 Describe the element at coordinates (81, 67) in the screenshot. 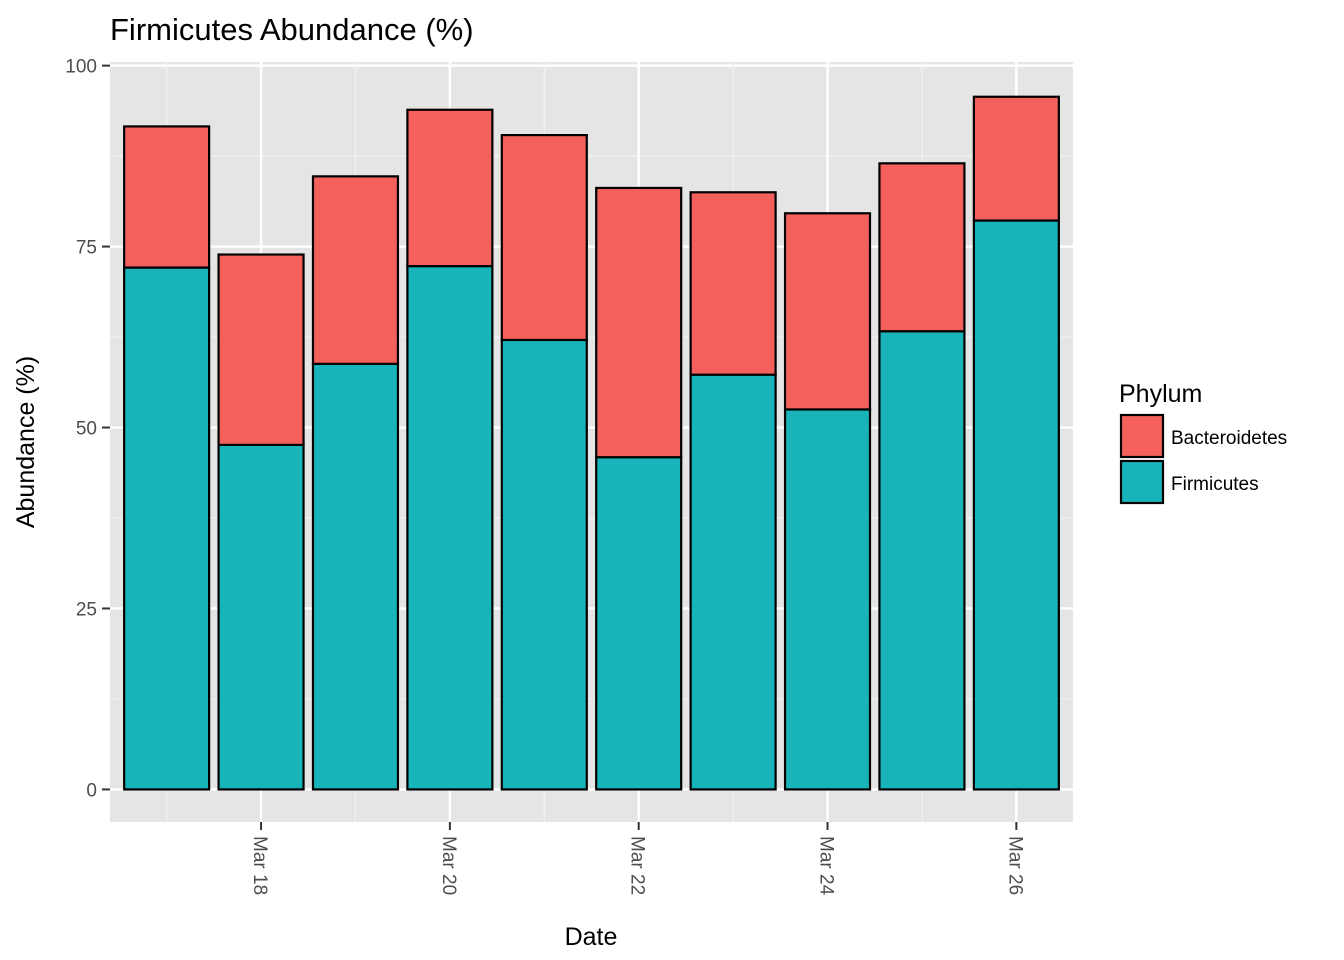

I see `y-tick-label: 100` at that location.